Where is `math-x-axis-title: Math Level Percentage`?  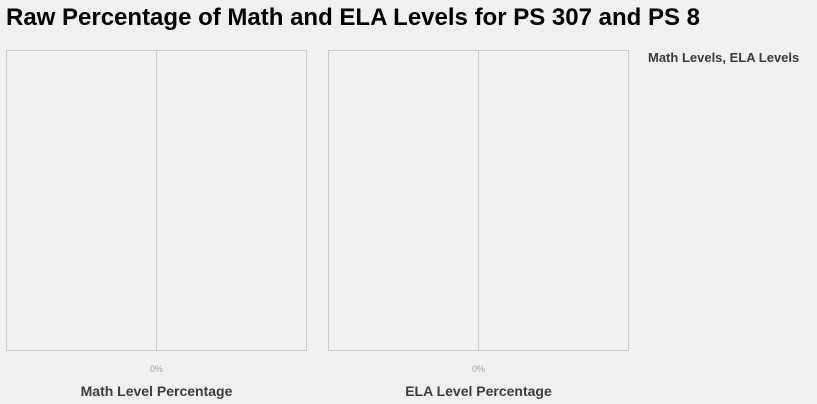 math-x-axis-title: Math Level Percentage is located at coordinates (157, 391).